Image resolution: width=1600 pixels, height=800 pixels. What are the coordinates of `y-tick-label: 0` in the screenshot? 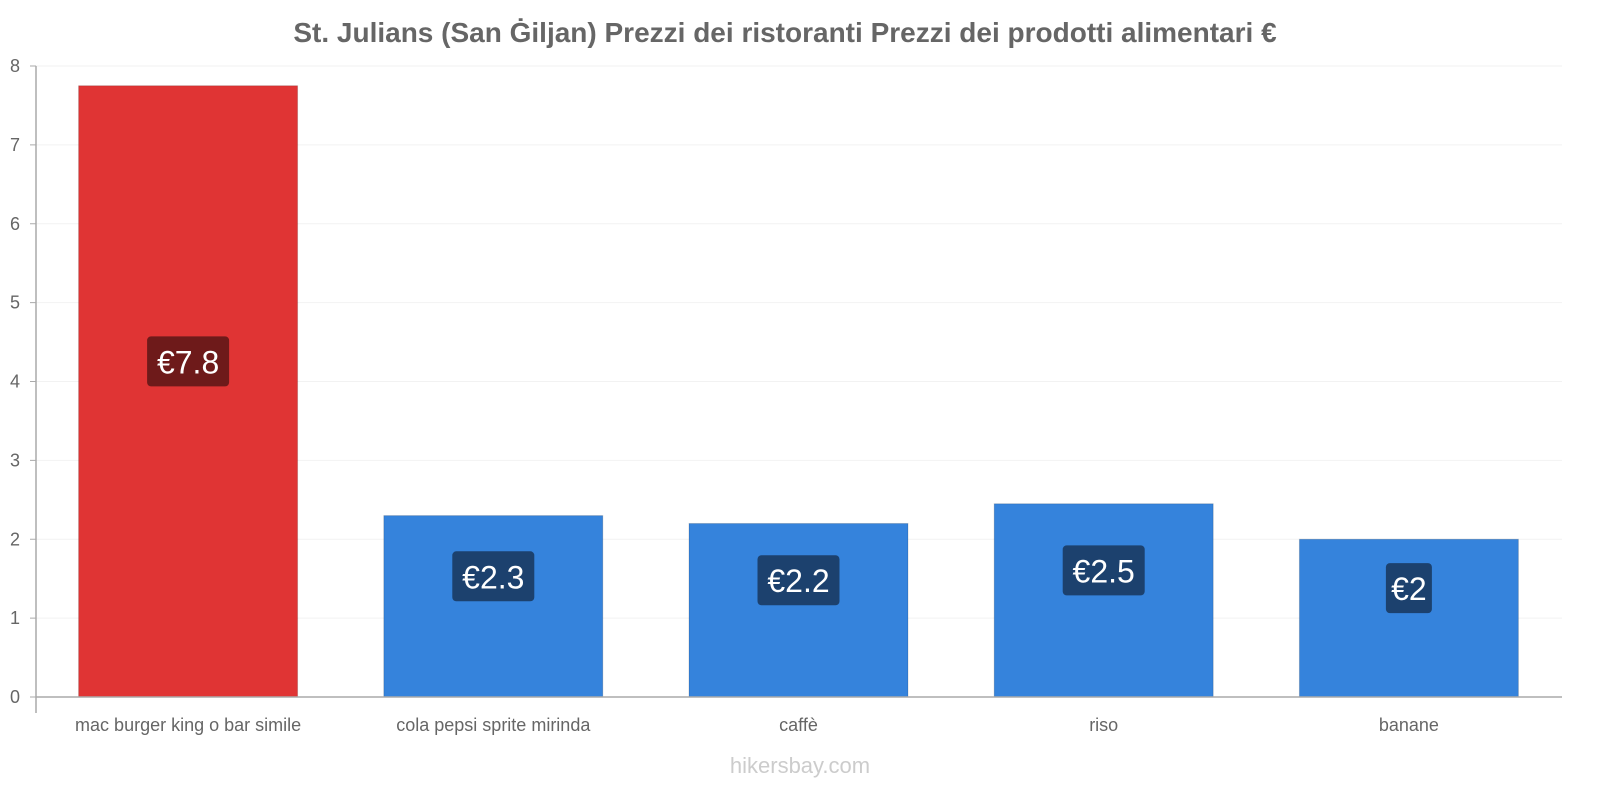 It's located at (15, 697).